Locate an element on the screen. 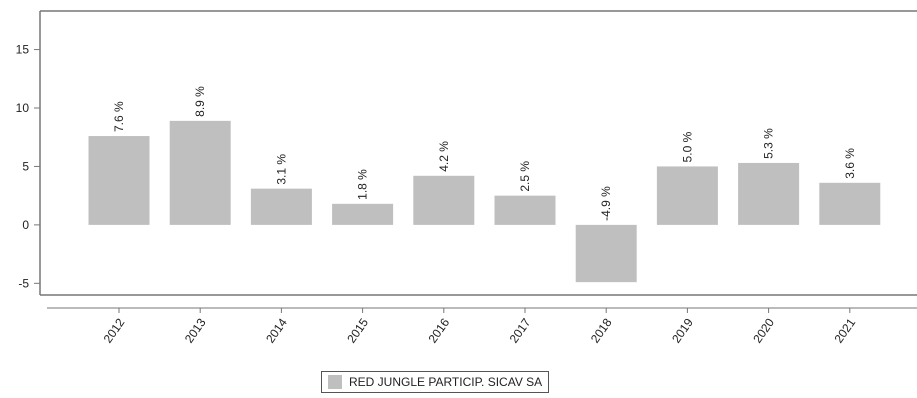 The image size is (917, 398). bar-2020 is located at coordinates (769, 193).